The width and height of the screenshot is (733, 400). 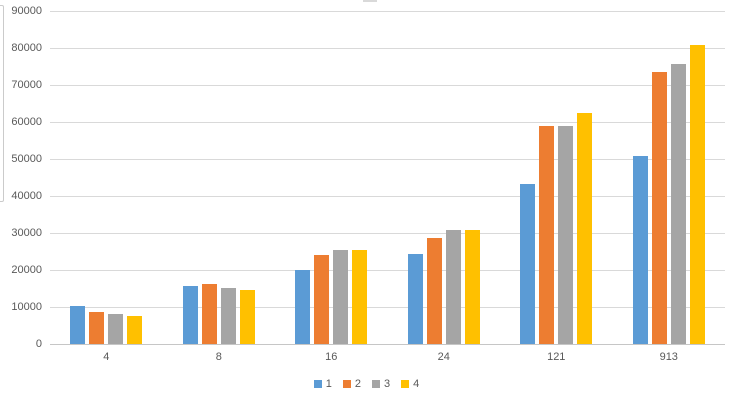 I want to click on y-tick-label-0: 0, so click(x=38, y=344).